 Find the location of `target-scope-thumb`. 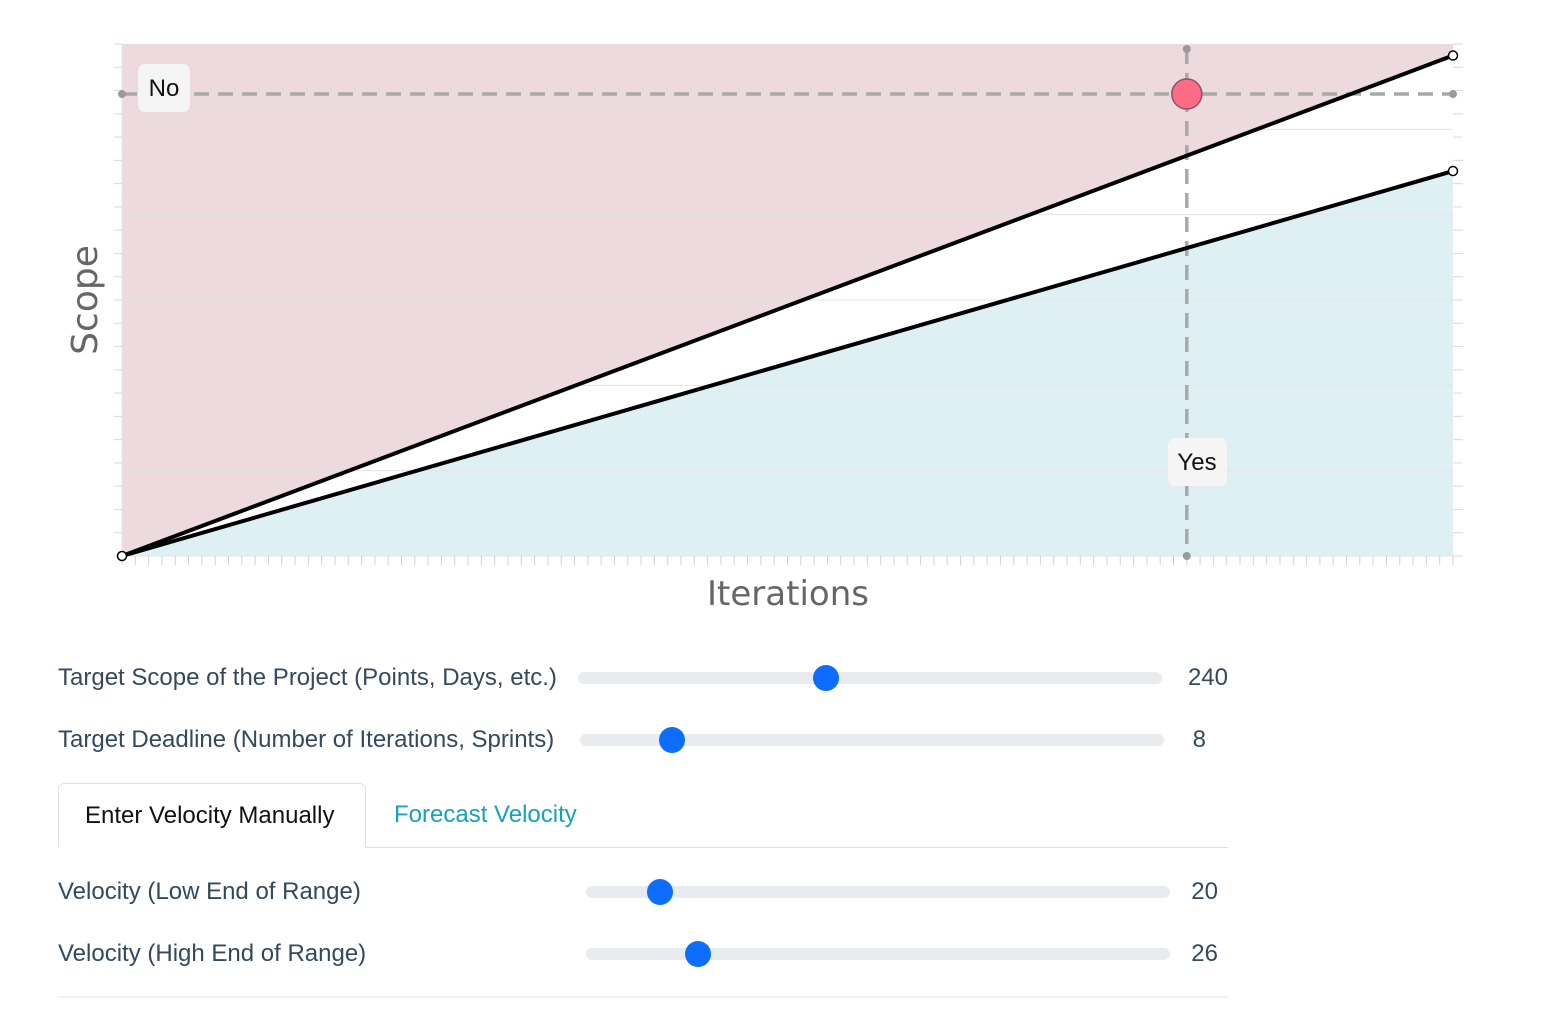

target-scope-thumb is located at coordinates (826, 678).